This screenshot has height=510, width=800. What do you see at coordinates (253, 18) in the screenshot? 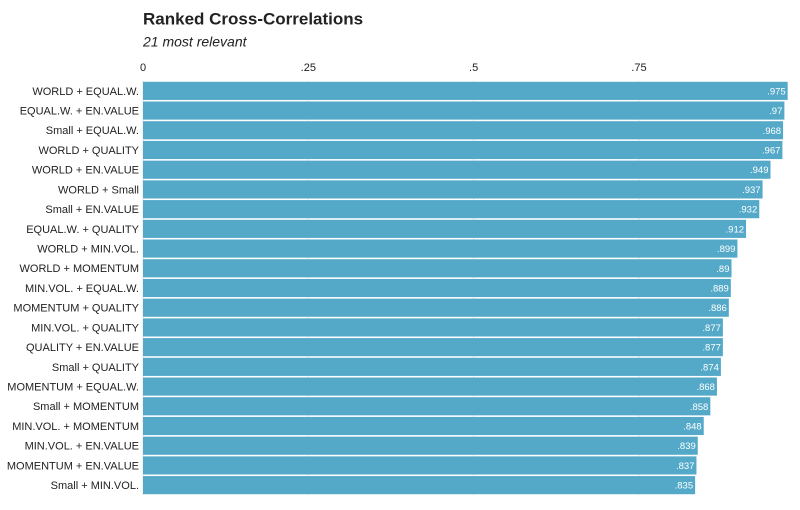
I see `chart-title: Ranked Cross-Correlations` at bounding box center [253, 18].